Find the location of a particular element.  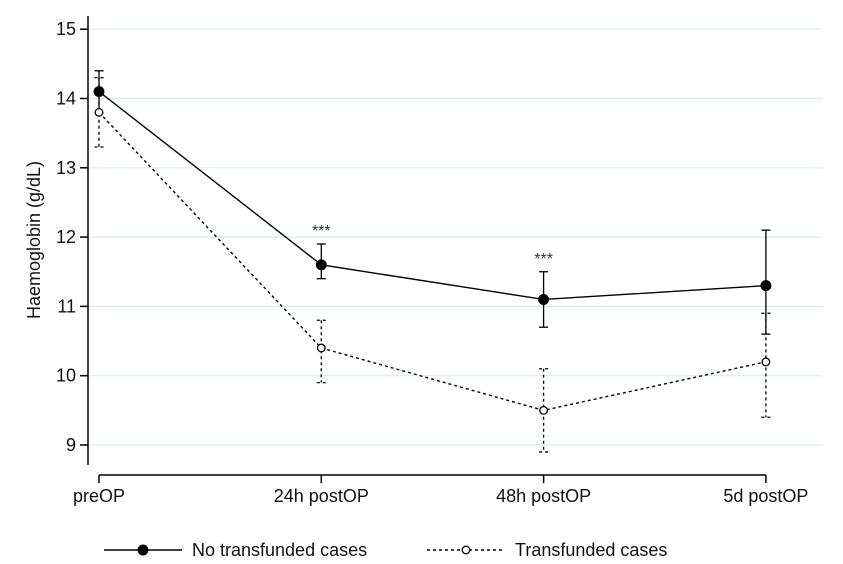

y-axis-title: Haemoglobin (g/dL) is located at coordinates (34, 240).